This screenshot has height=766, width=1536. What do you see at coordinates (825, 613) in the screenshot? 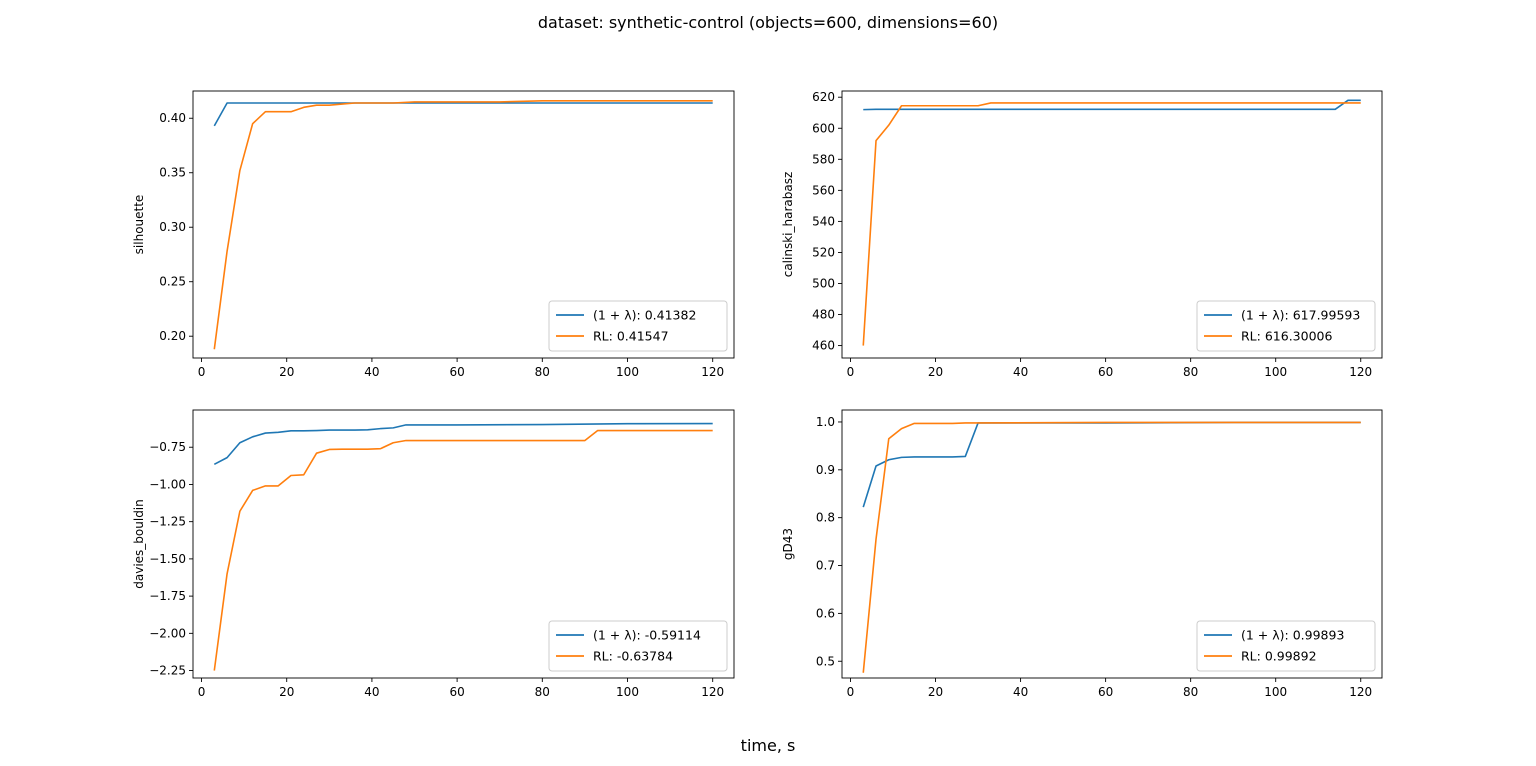
I see `y-tick-label: 0.6` at bounding box center [825, 613].